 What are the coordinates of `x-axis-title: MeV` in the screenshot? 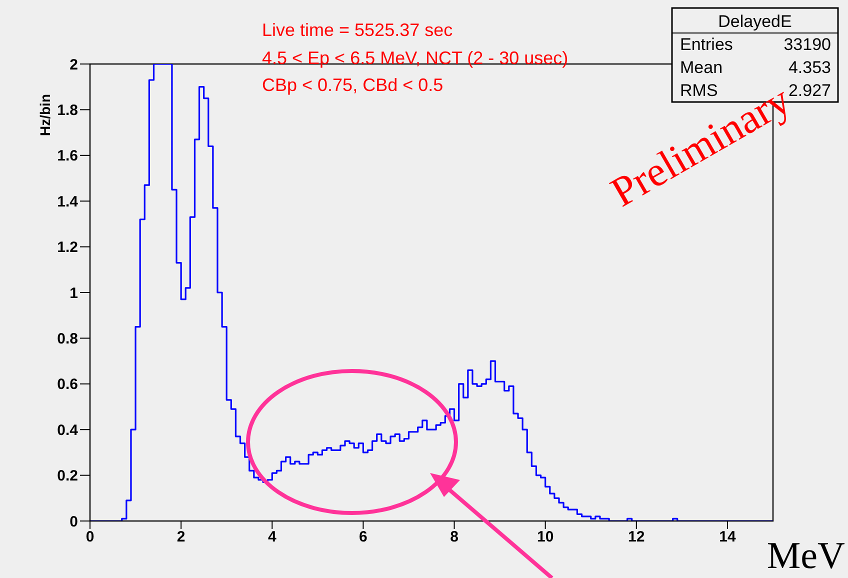 It's located at (806, 556).